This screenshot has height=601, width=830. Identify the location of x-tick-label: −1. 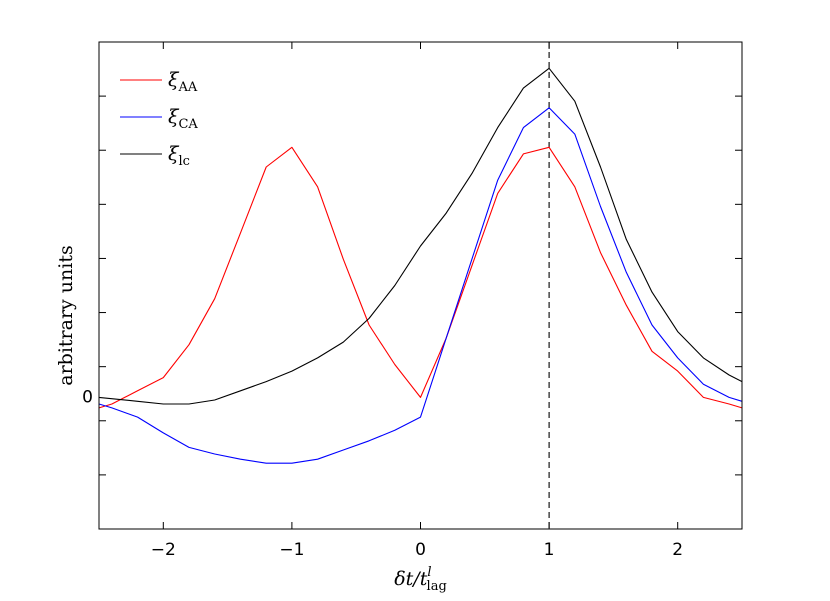
(291, 550).